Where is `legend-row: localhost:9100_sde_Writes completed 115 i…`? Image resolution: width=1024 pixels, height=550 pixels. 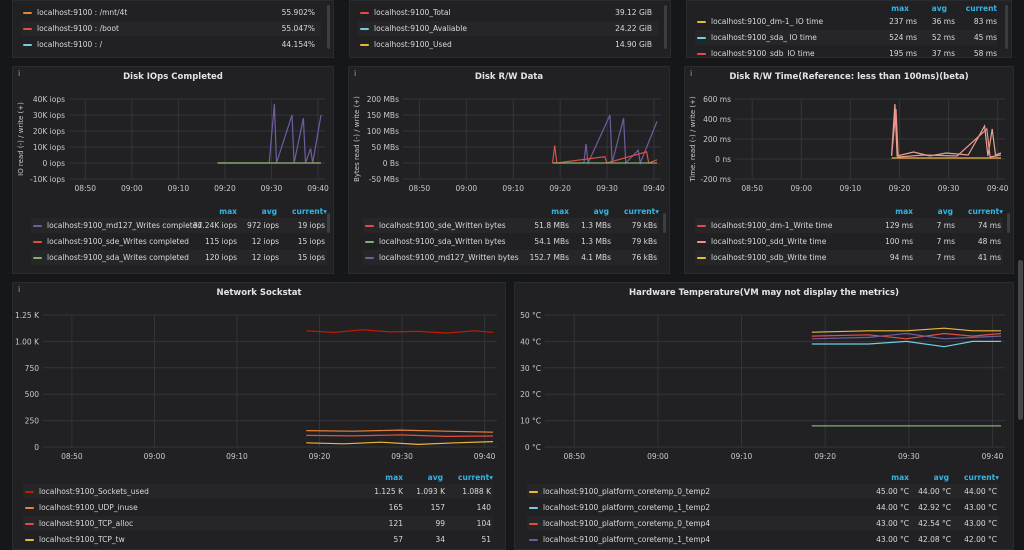
legend-row: localhost:9100_sde_Writes completed 115 i… is located at coordinates (179, 241).